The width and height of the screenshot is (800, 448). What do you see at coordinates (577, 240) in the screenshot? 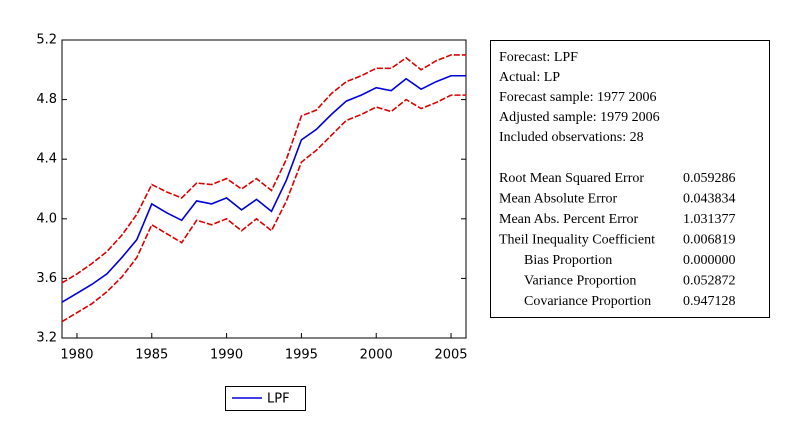
I see `stats-label: Theil Inequality Coefficient` at bounding box center [577, 240].